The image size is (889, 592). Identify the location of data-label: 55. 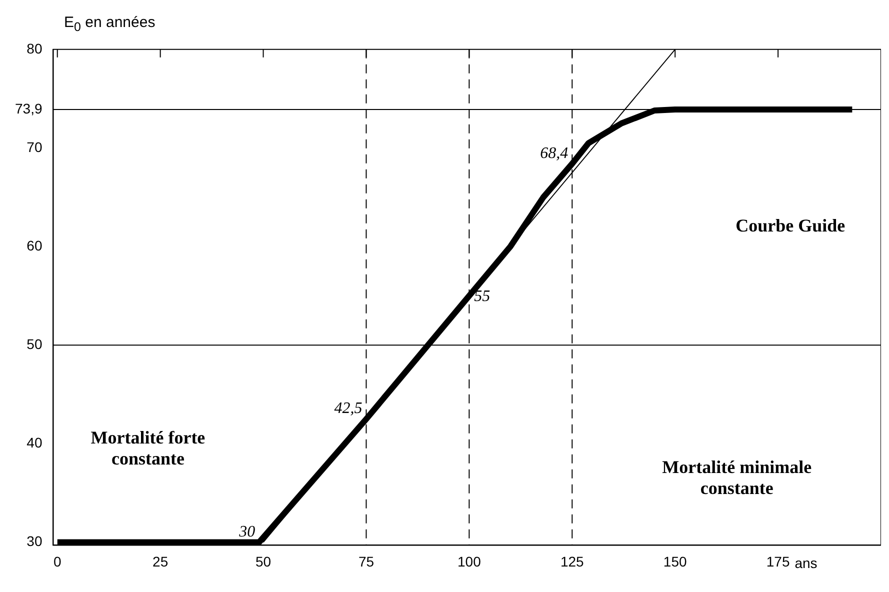
(482, 297).